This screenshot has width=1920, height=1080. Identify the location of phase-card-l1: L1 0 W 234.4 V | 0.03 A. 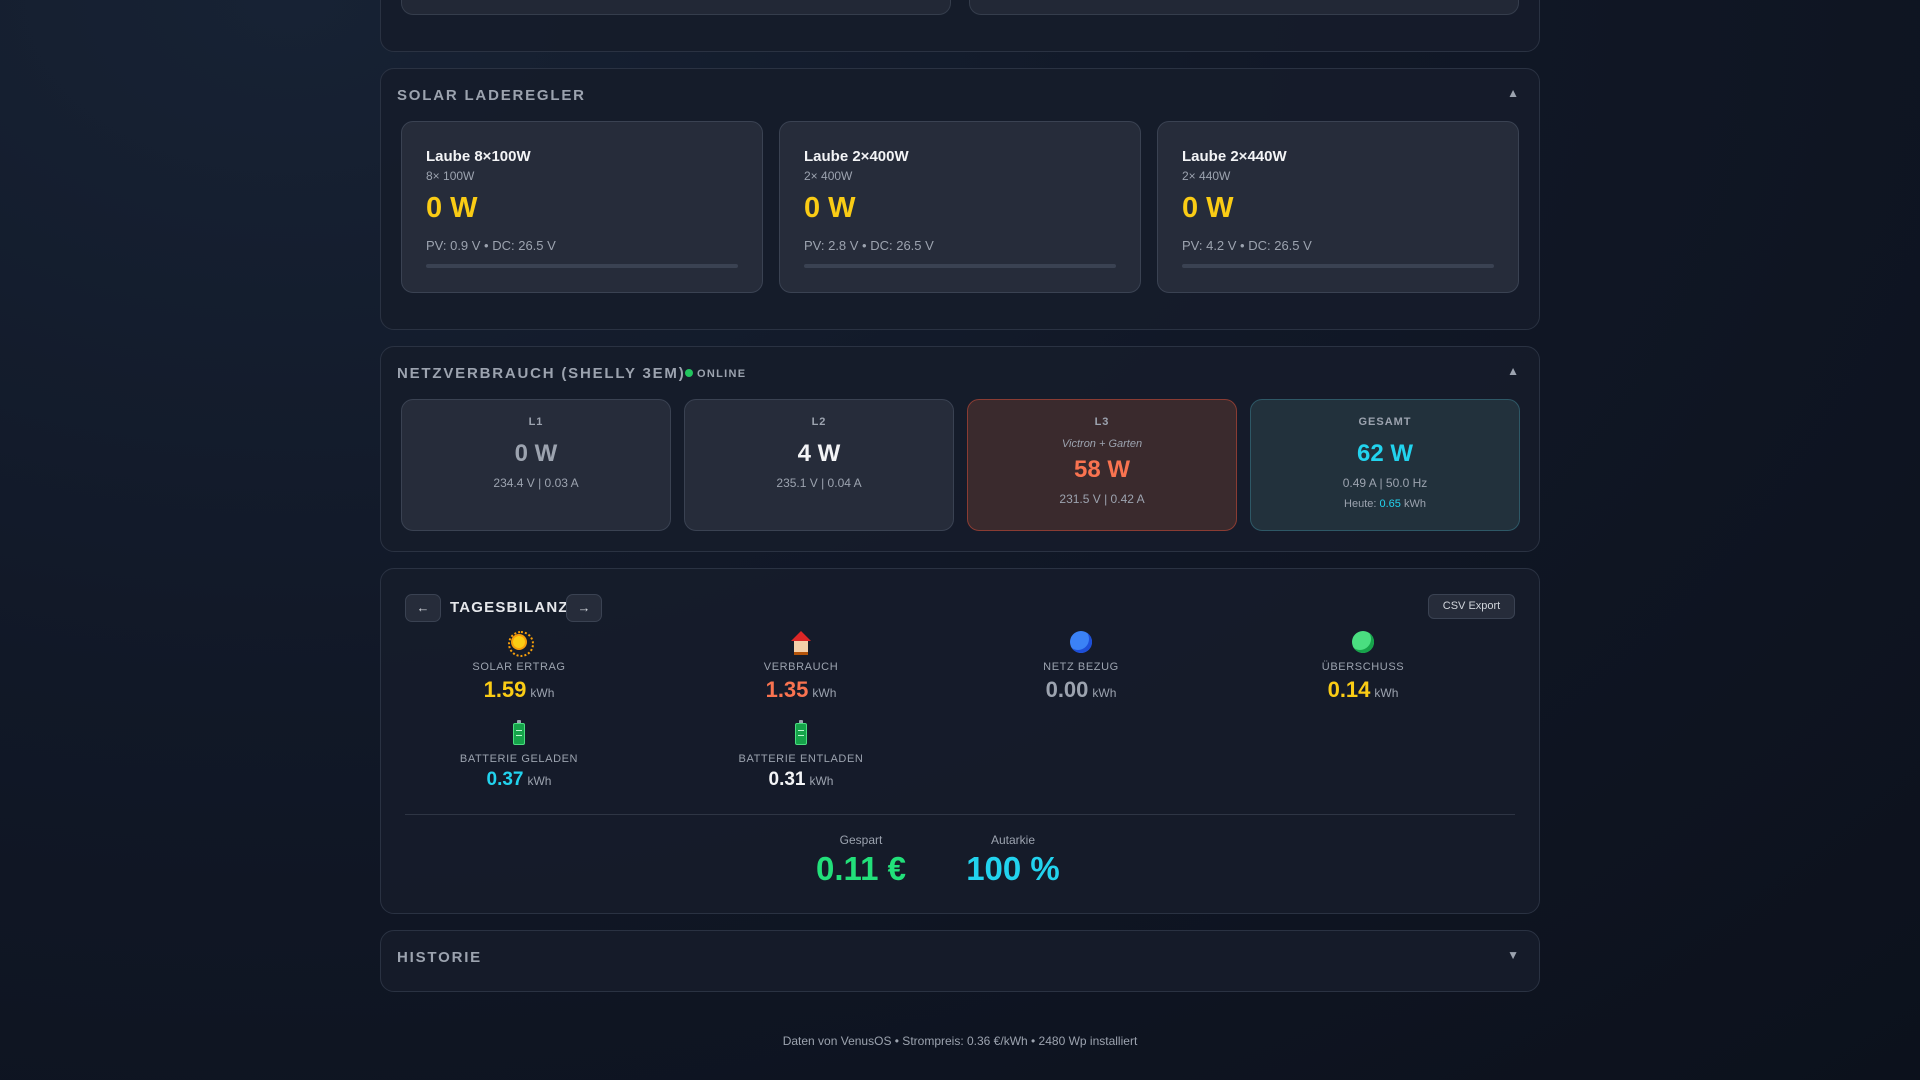
(536, 465).